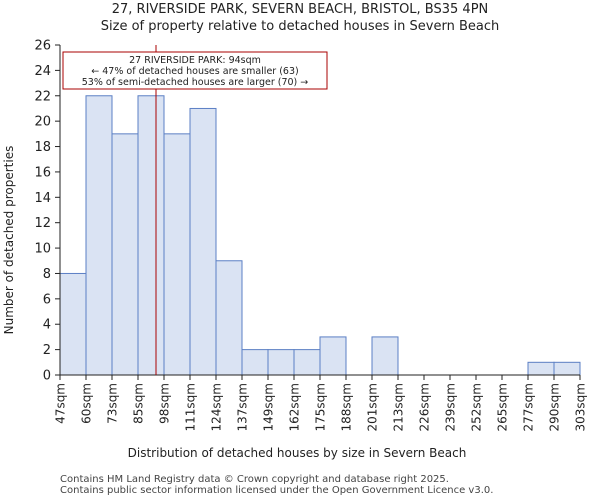 The height and width of the screenshot is (500, 600). What do you see at coordinates (47, 376) in the screenshot?
I see `y-tick-label: 0` at bounding box center [47, 376].